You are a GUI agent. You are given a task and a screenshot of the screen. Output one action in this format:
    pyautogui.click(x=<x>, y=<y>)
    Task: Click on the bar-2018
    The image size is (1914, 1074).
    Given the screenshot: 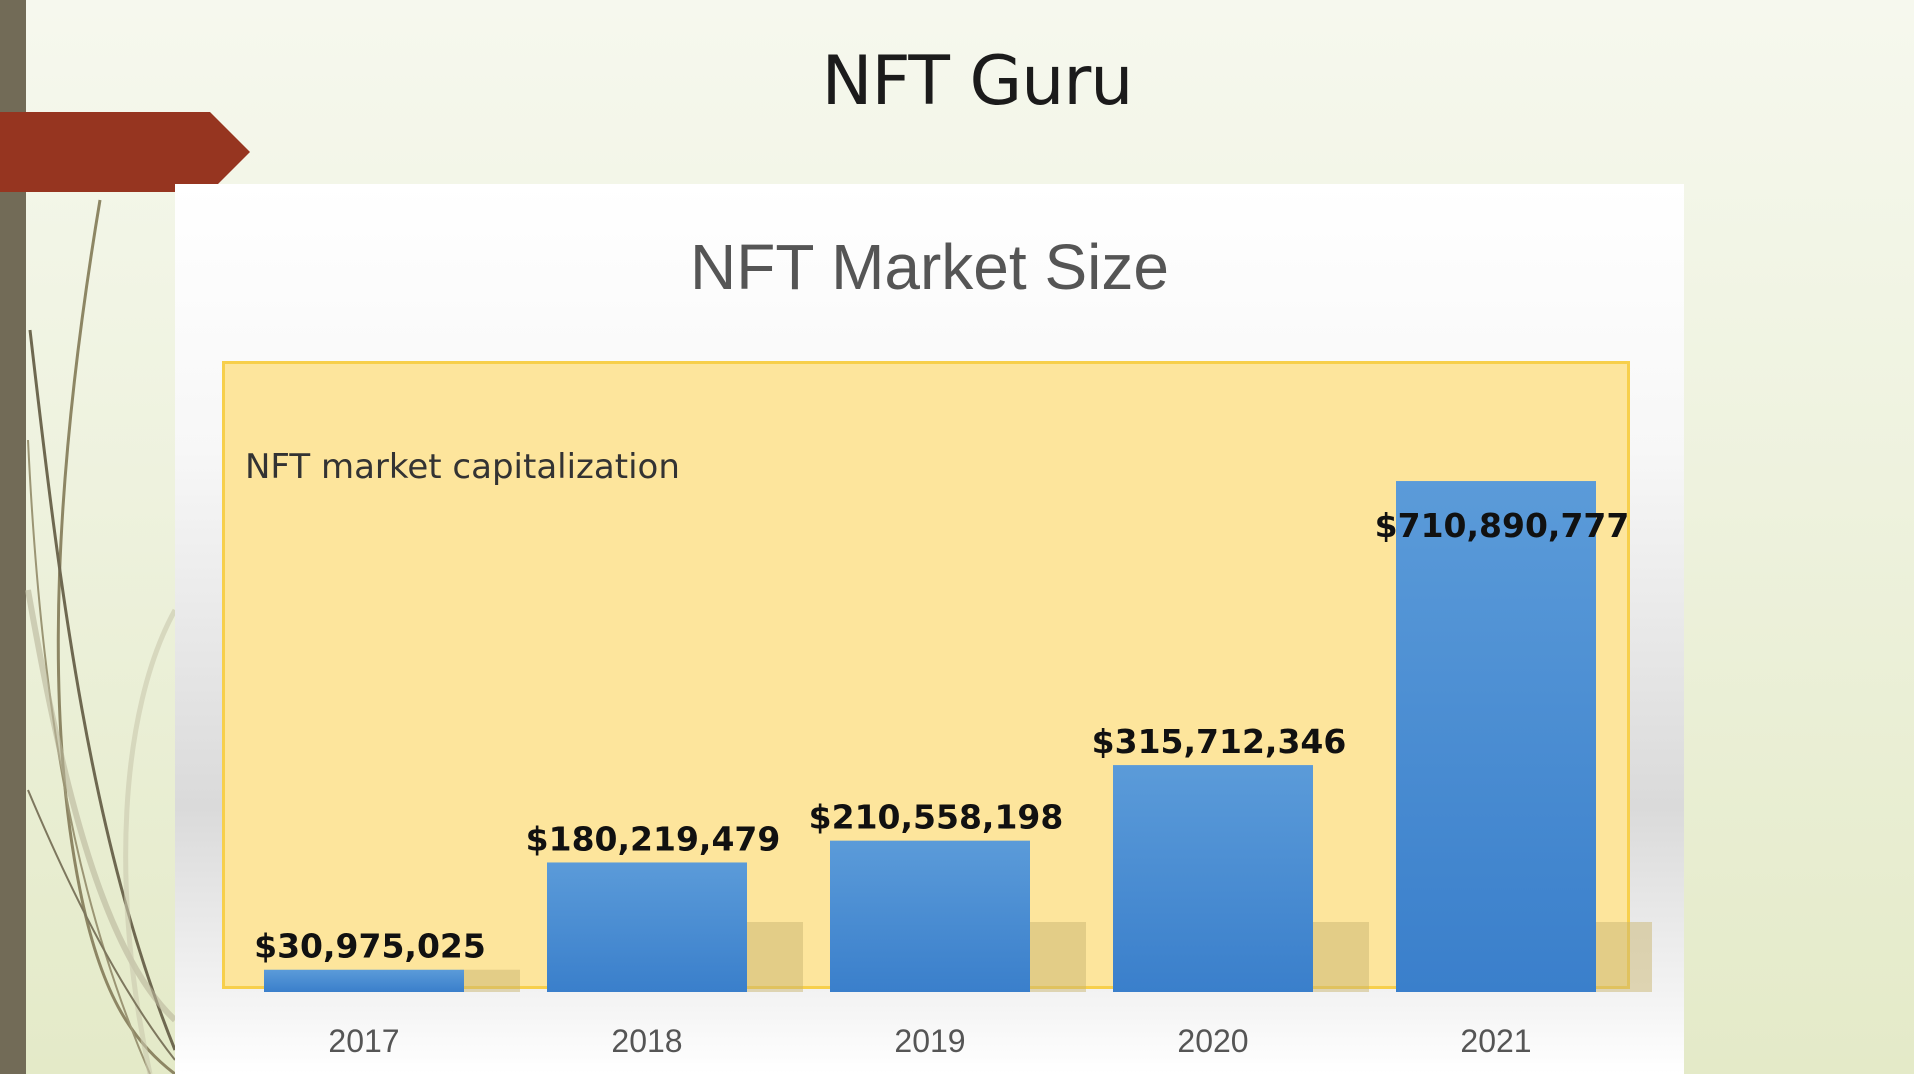 What is the action you would take?
    pyautogui.click(x=647, y=927)
    